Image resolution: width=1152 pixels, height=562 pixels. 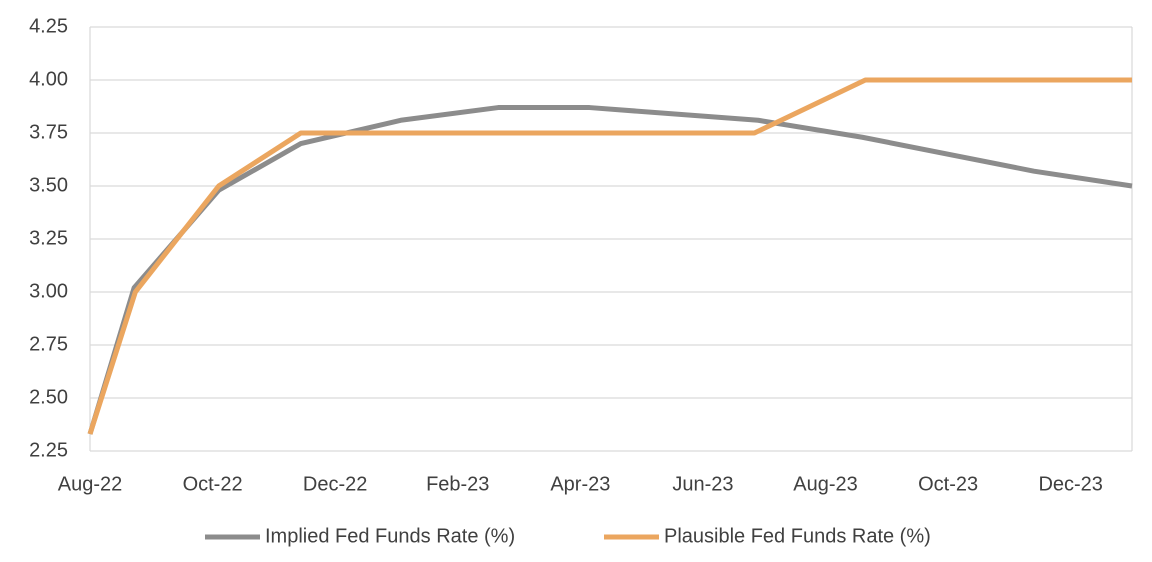 What do you see at coordinates (48, 450) in the screenshot?
I see `y-tick-label: 2.25` at bounding box center [48, 450].